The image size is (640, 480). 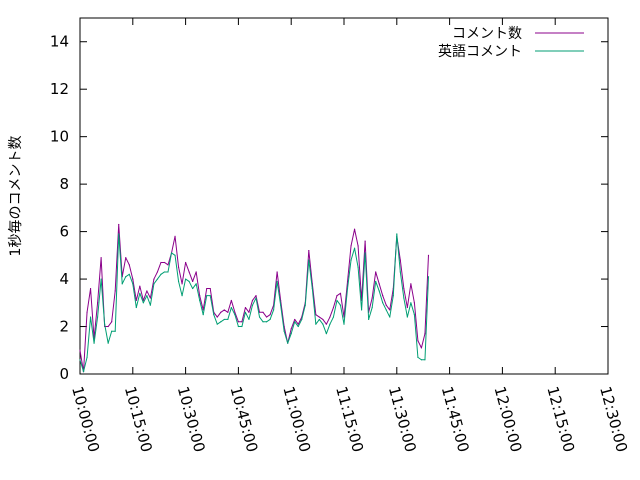 What do you see at coordinates (85, 419) in the screenshot?
I see `x-tick-label: 10:00:00` at bounding box center [85, 419].